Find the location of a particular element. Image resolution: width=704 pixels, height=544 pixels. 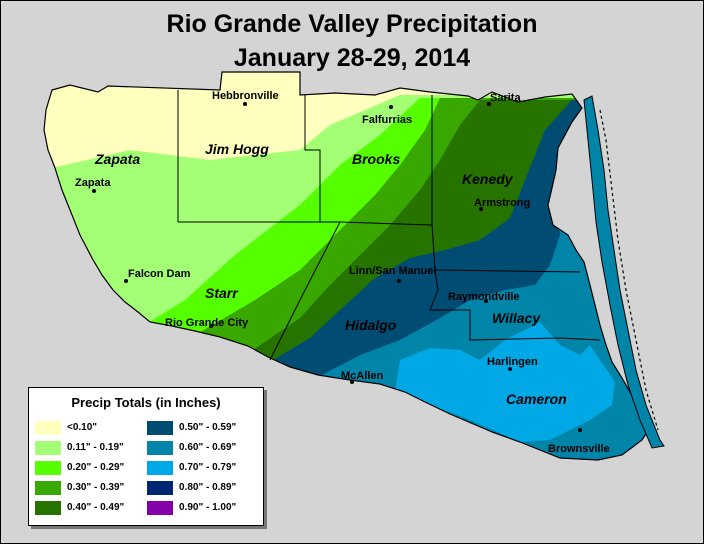

city-label-hebbronville: Hebbronville is located at coordinates (245, 96).